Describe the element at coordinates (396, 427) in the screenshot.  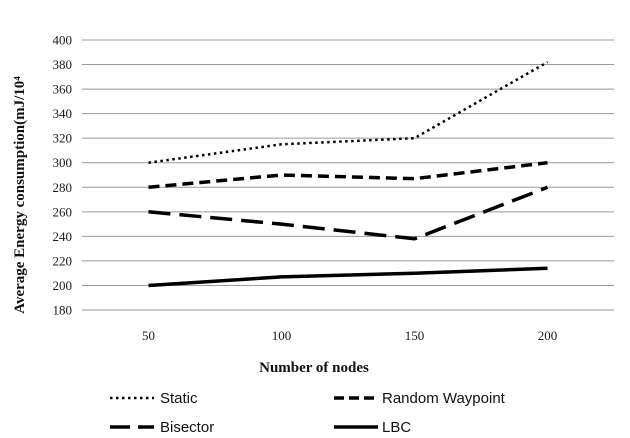
I see `legend-label: LBC` at that location.